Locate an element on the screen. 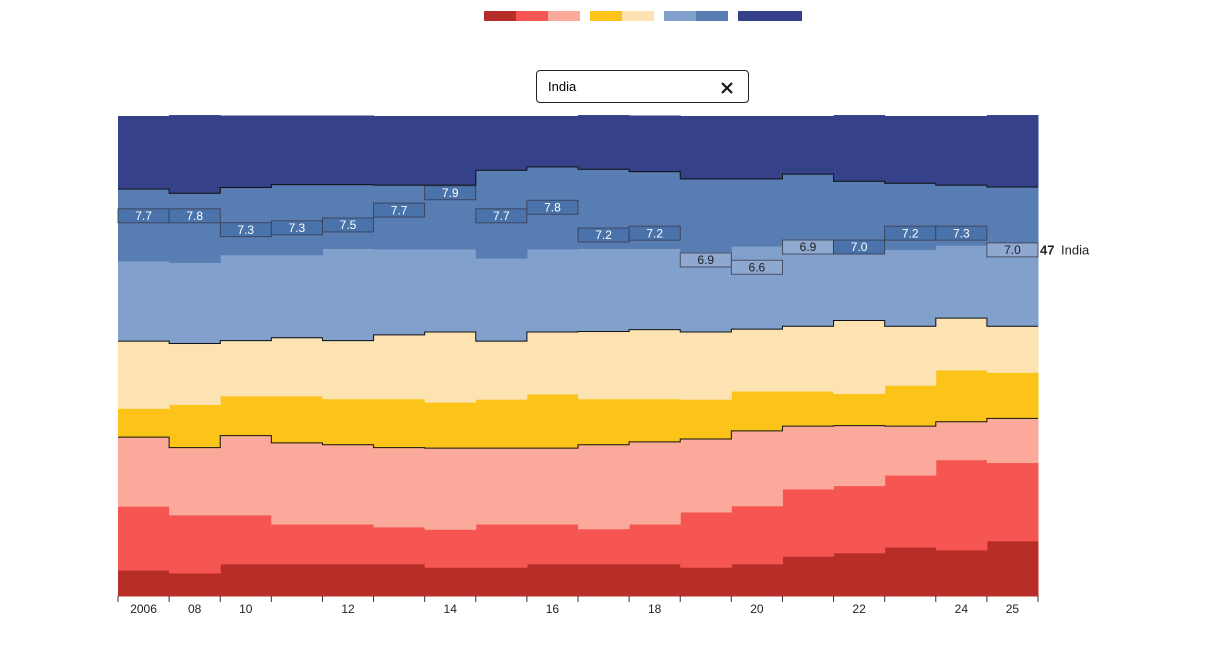  search-box: India is located at coordinates (642, 86).